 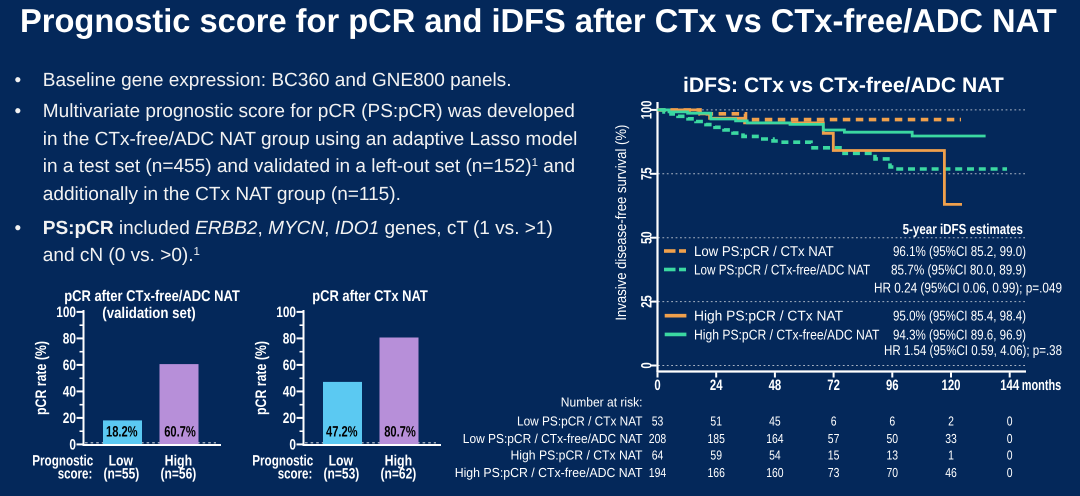 What do you see at coordinates (716, 438) in the screenshot?
I see `svg-text: 185` at bounding box center [716, 438].